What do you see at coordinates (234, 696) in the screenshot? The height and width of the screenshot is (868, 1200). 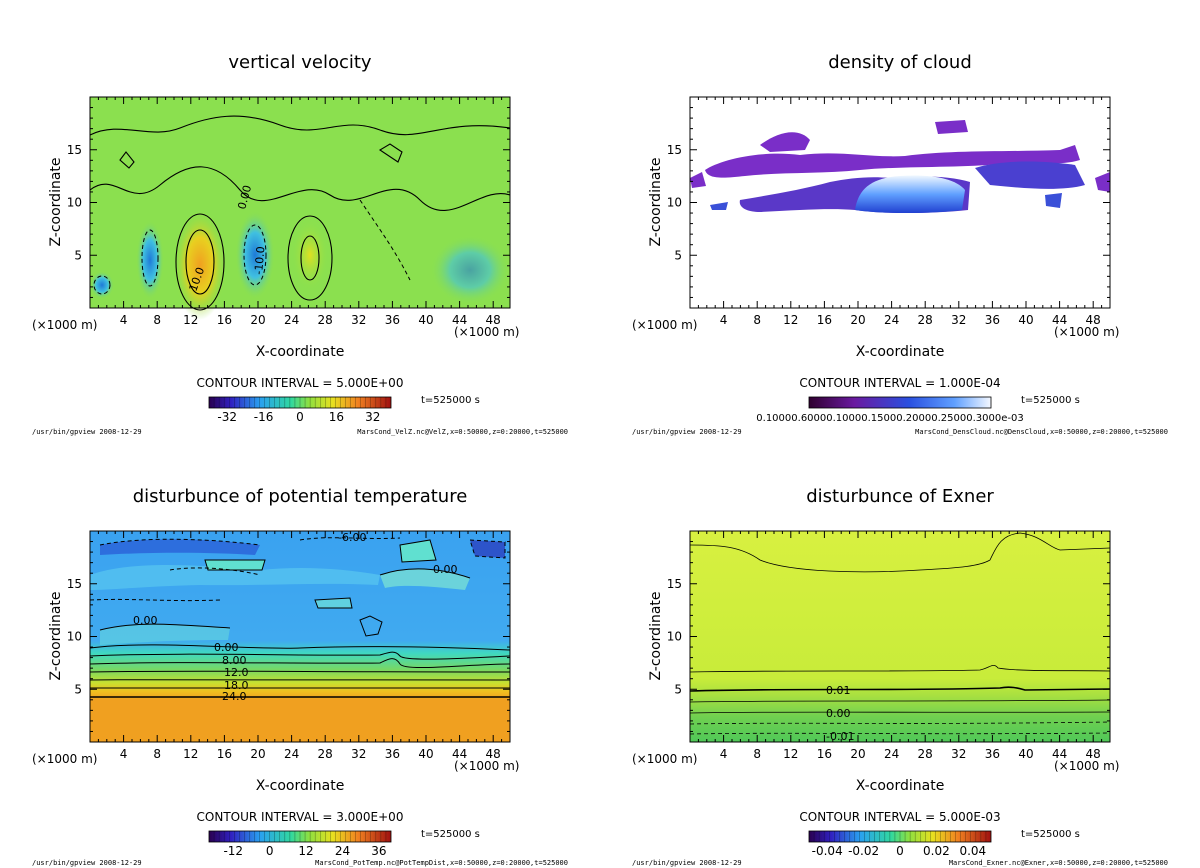 I see `contour-label: 24.0` at bounding box center [234, 696].